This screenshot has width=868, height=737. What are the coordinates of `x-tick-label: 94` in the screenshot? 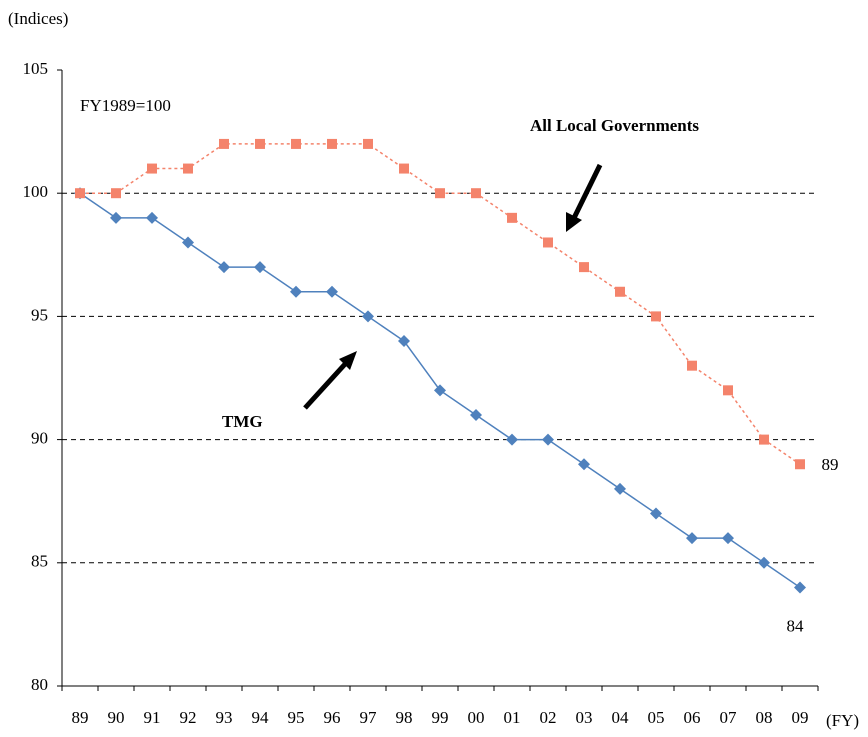 It's located at (261, 717).